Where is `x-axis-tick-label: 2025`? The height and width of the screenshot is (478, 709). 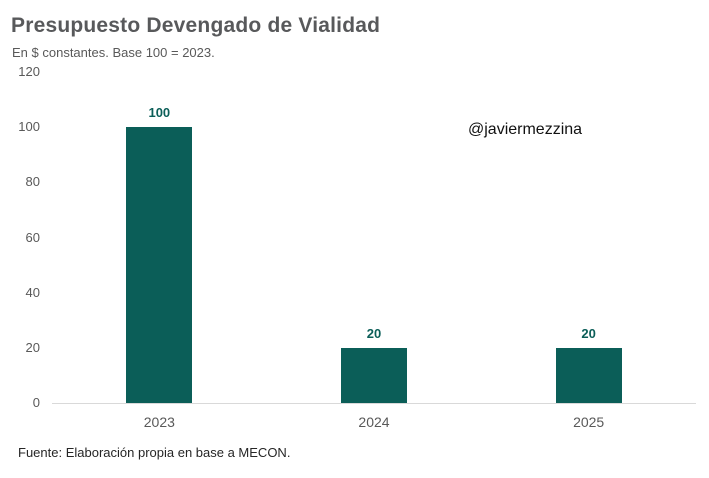
x-axis-tick-label: 2025 is located at coordinates (589, 422).